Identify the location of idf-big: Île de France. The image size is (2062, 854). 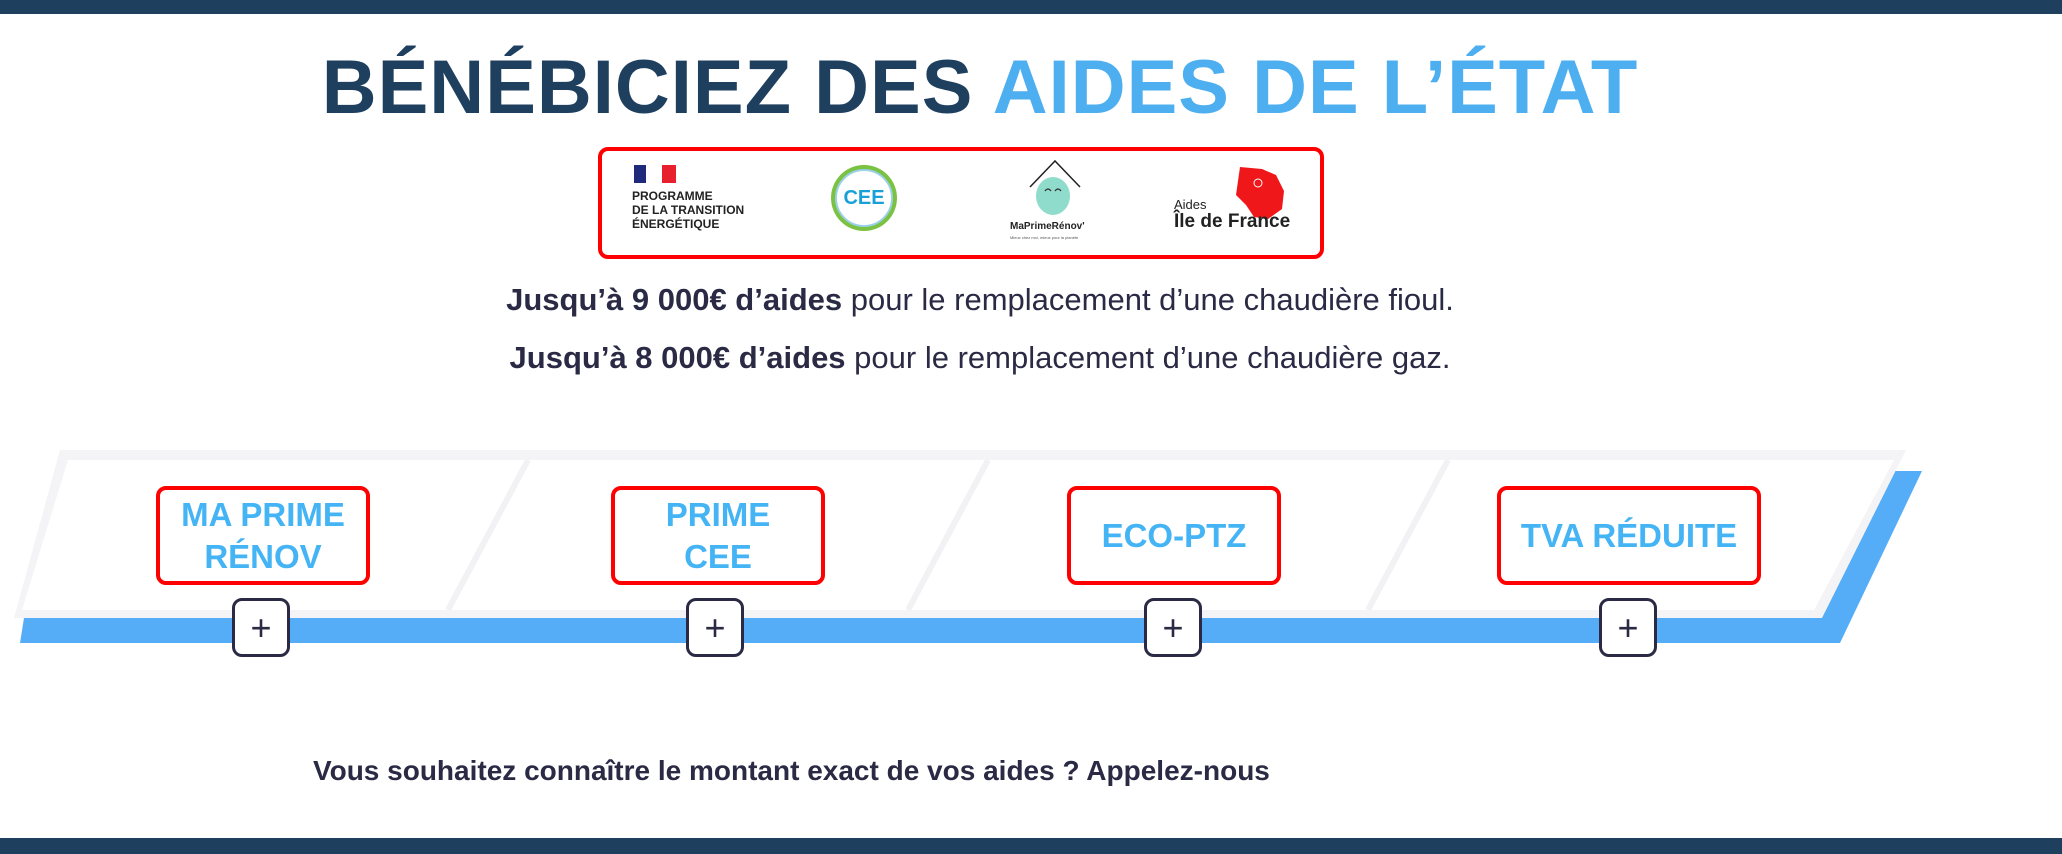
(1232, 221).